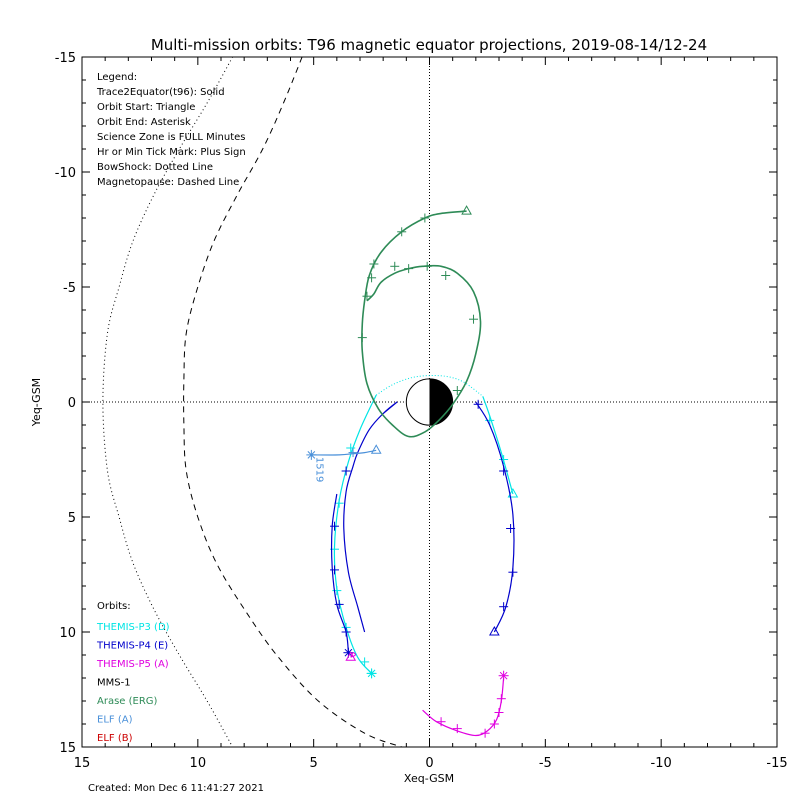 Image resolution: width=800 pixels, height=800 pixels. Describe the element at coordinates (311, 455) in the screenshot. I see `elf-a-end-marker` at that location.